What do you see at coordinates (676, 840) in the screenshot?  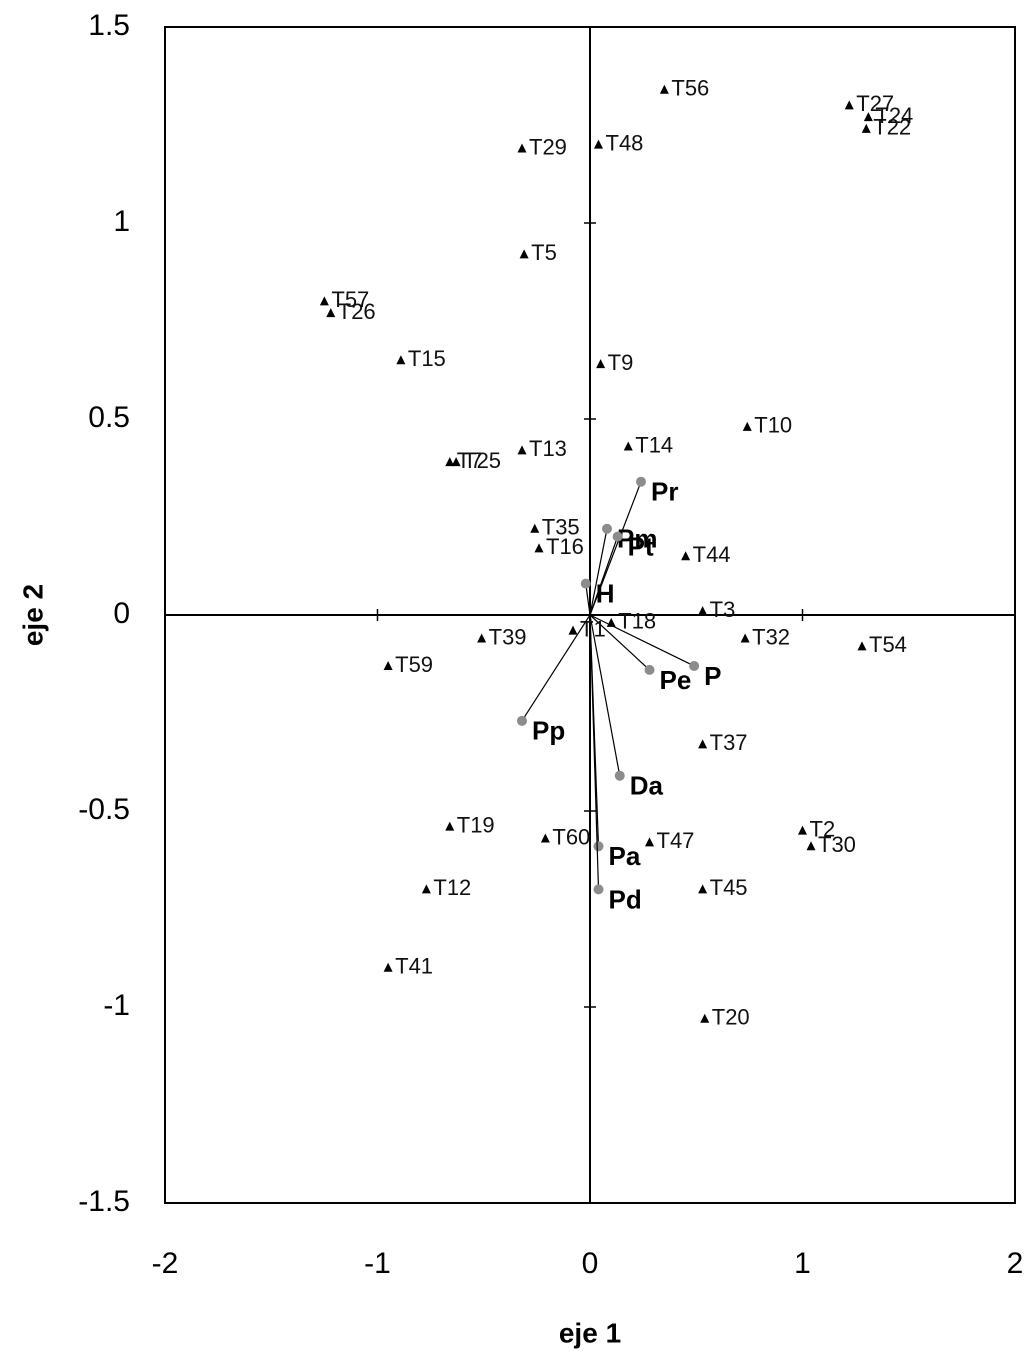 I see `point-label: T47` at bounding box center [676, 840].